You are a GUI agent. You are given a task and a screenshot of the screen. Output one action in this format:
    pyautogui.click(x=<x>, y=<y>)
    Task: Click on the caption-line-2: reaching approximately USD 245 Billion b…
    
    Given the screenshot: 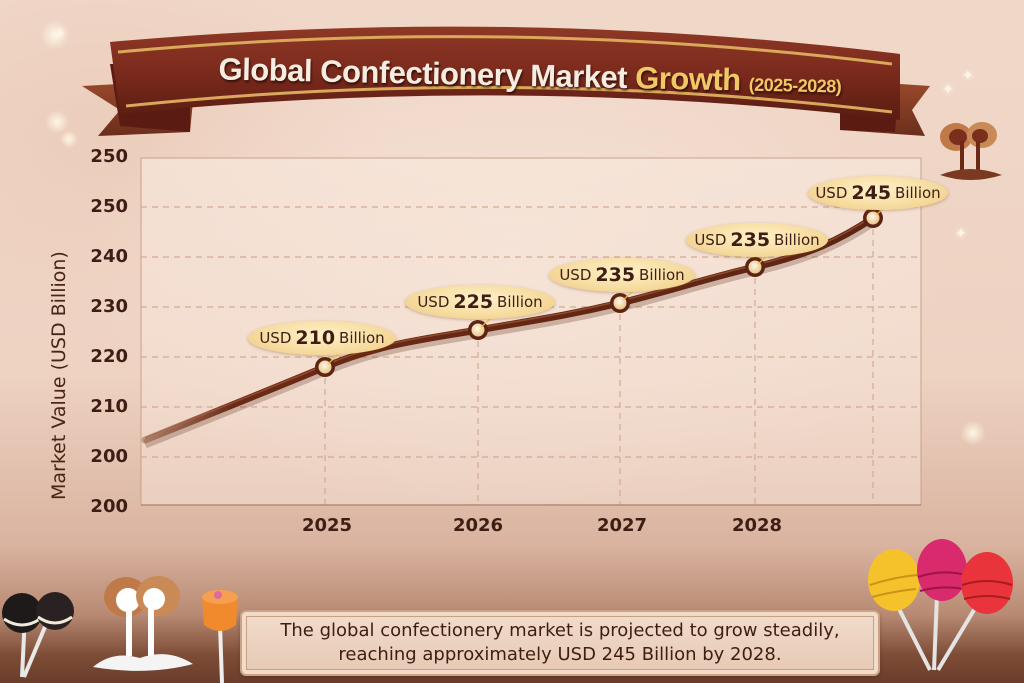 What is the action you would take?
    pyautogui.click(x=560, y=654)
    